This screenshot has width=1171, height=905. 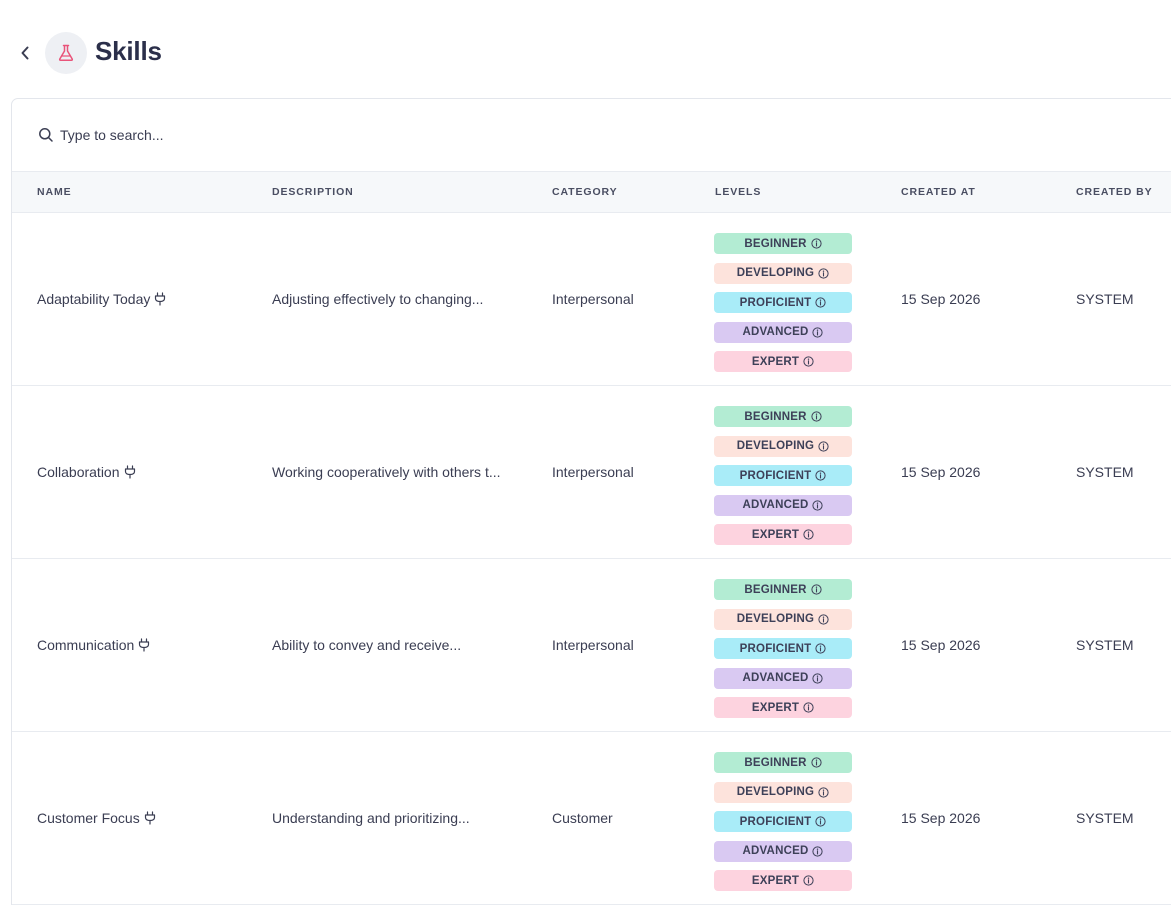 What do you see at coordinates (86, 645) in the screenshot?
I see `skill-name: Communication` at bounding box center [86, 645].